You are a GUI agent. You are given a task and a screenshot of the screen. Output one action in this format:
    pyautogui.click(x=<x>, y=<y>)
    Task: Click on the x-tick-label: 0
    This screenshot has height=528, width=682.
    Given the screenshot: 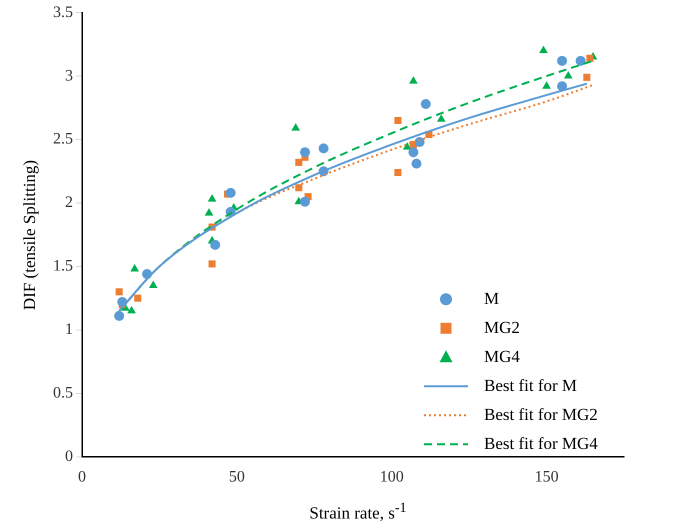 What is the action you would take?
    pyautogui.click(x=82, y=477)
    